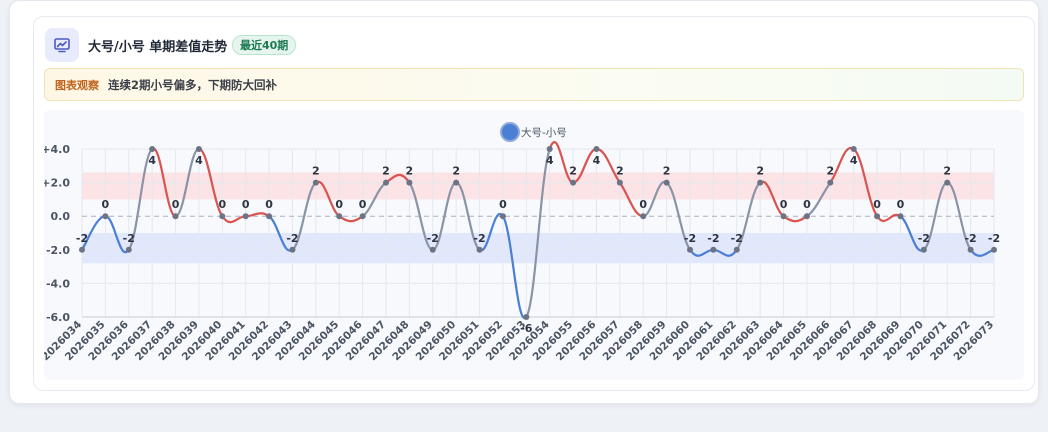 Image resolution: width=1048 pixels, height=432 pixels. Describe the element at coordinates (61, 216) in the screenshot. I see `y-tick-label: 0.0` at that location.